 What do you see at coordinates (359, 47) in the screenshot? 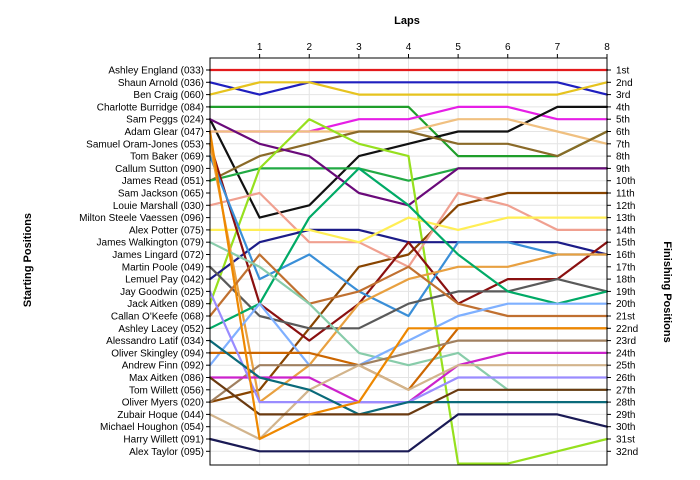
I see `x-tick-label: 3` at bounding box center [359, 47].